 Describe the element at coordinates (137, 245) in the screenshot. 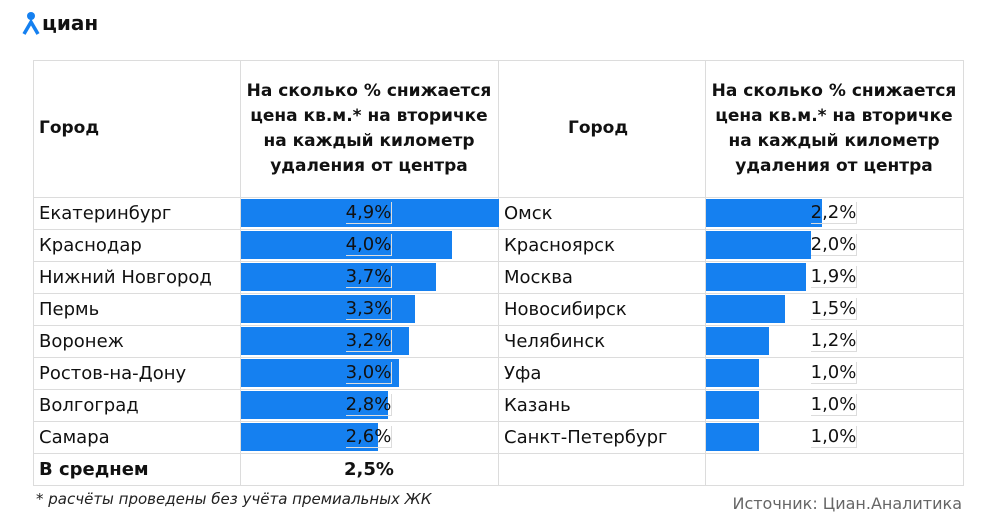

I see `city: Краснодар` at that location.